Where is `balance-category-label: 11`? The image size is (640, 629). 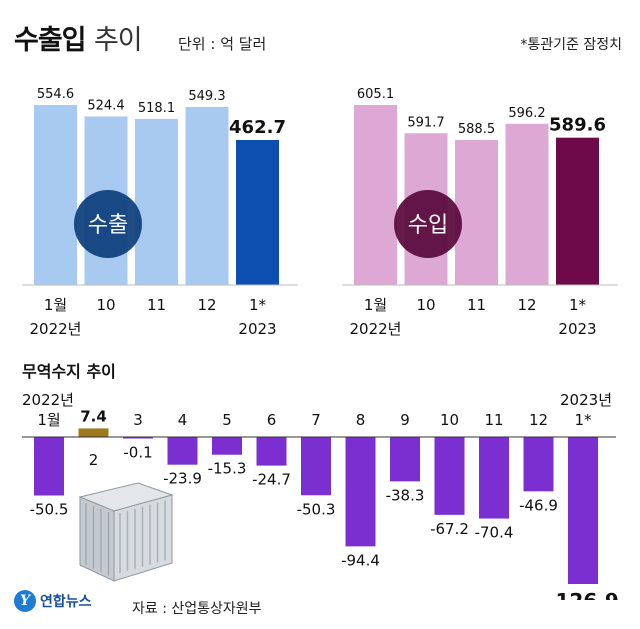
balance-category-label: 11 is located at coordinates (493, 420).